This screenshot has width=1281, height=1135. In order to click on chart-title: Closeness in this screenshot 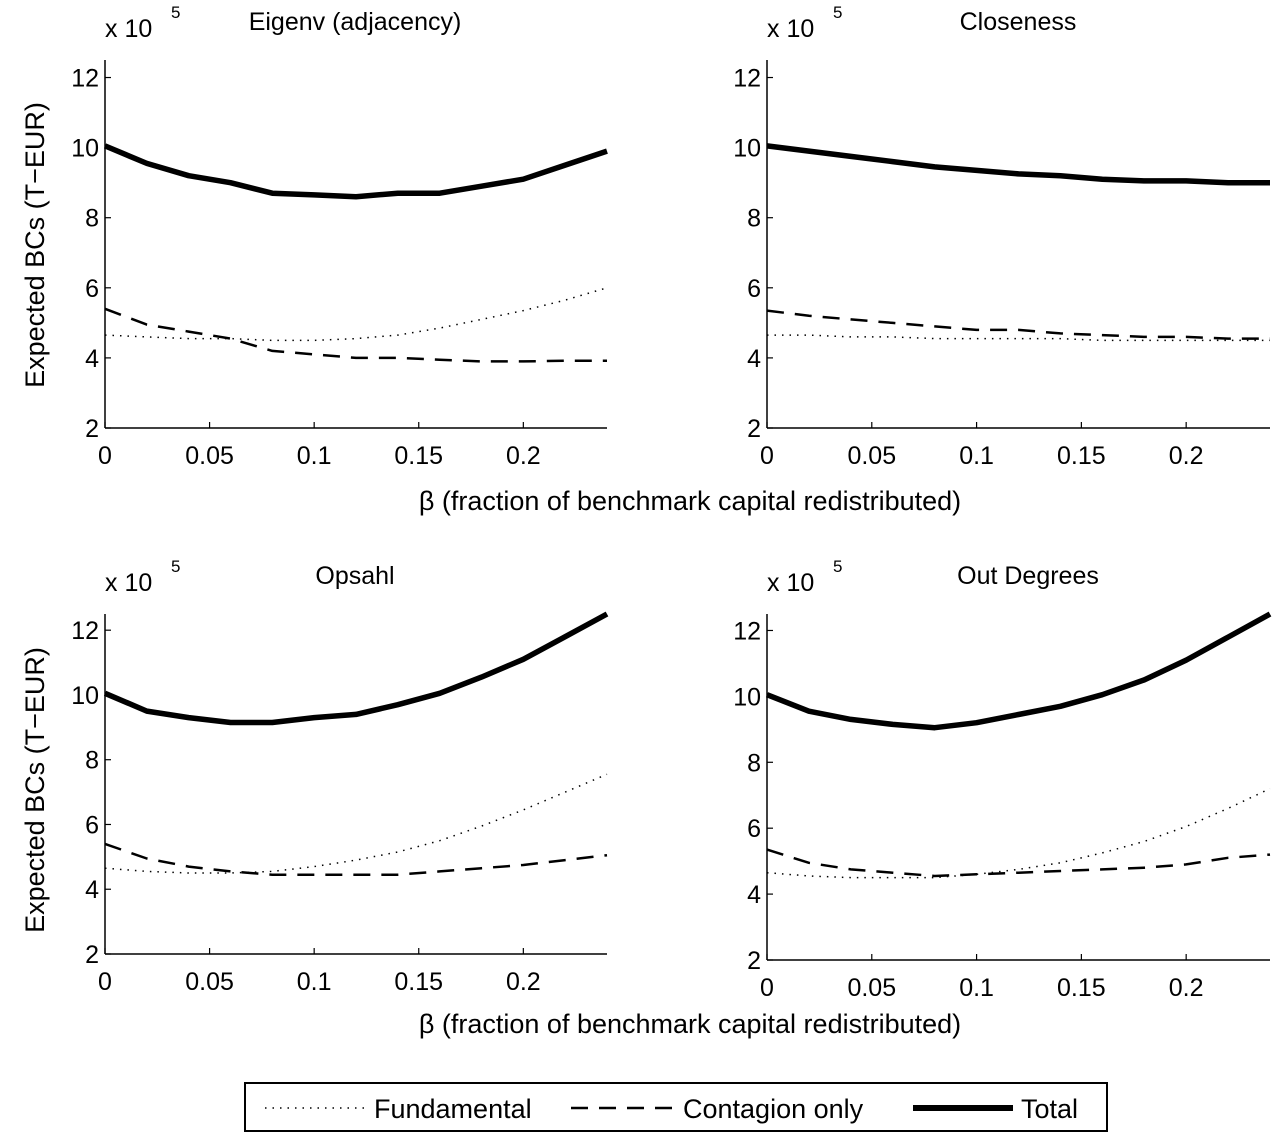, I will do `click(1018, 22)`.